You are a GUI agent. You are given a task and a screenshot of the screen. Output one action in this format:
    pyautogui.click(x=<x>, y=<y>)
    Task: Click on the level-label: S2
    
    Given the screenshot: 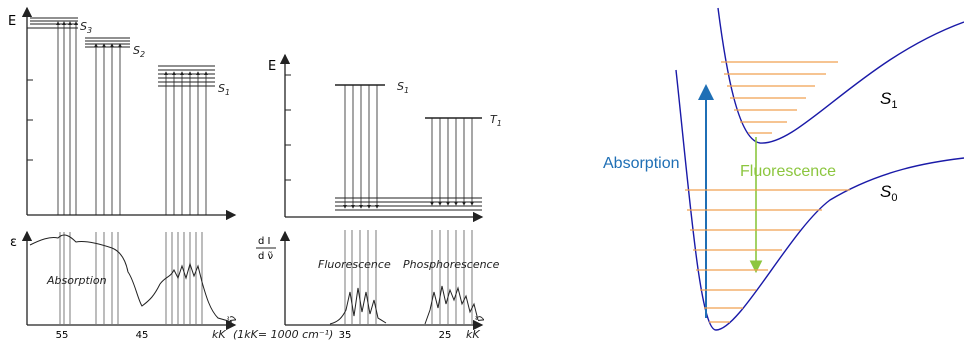 What is the action you would take?
    pyautogui.click(x=139, y=51)
    